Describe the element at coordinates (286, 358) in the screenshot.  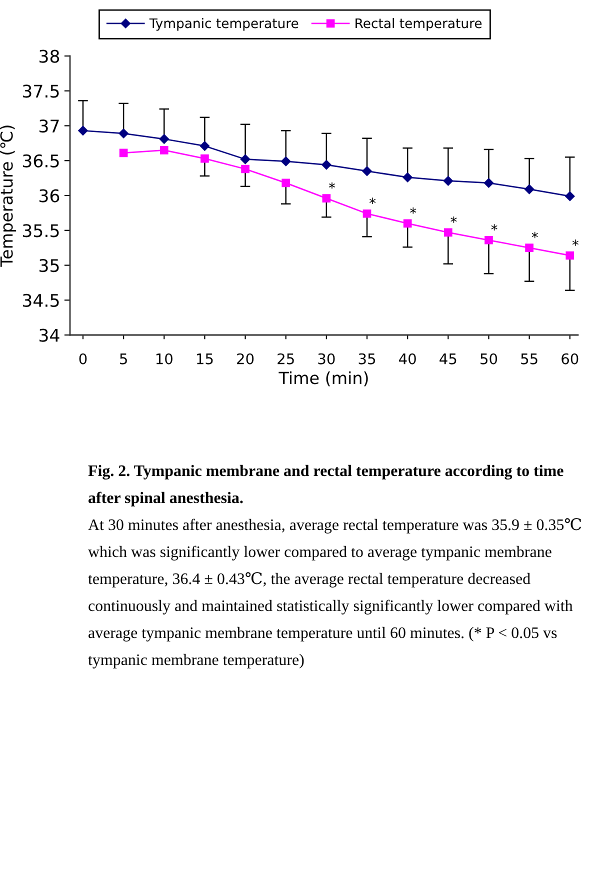
I see `x-tick-label: 25` at that location.